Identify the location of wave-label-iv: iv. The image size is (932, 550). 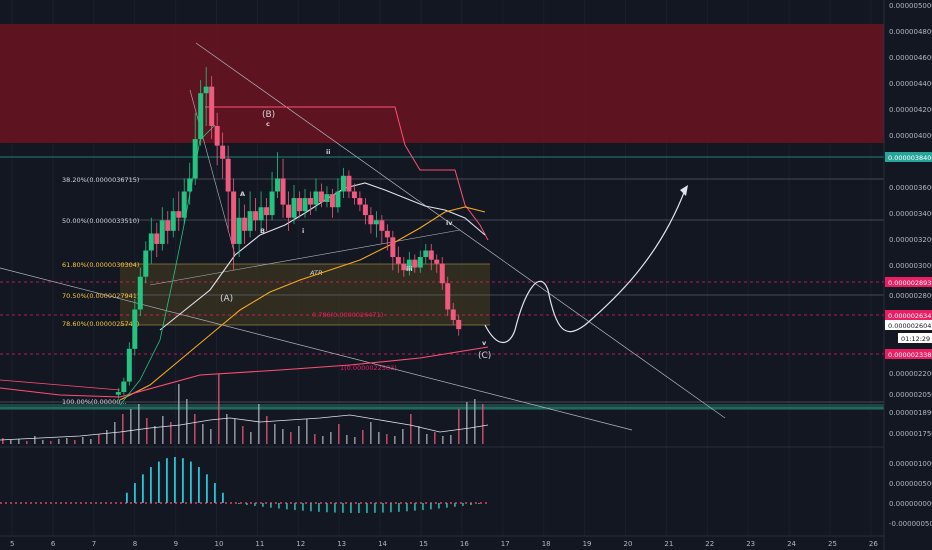
(449, 223).